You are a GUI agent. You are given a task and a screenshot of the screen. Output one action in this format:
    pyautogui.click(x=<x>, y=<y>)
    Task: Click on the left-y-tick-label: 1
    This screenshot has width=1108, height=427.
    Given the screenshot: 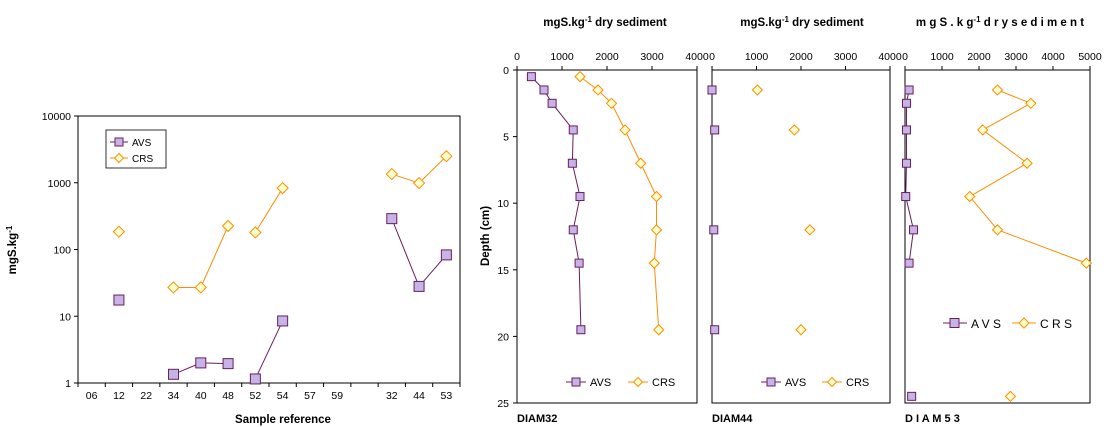 What is the action you would take?
    pyautogui.click(x=68, y=384)
    